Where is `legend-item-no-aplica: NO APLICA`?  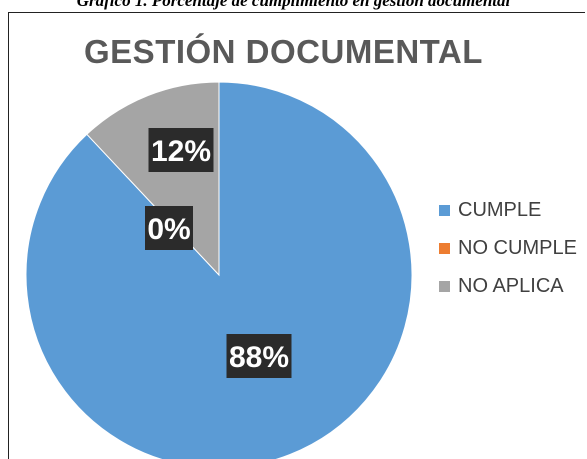 legend-item-no-aplica: NO APLICA is located at coordinates (508, 286).